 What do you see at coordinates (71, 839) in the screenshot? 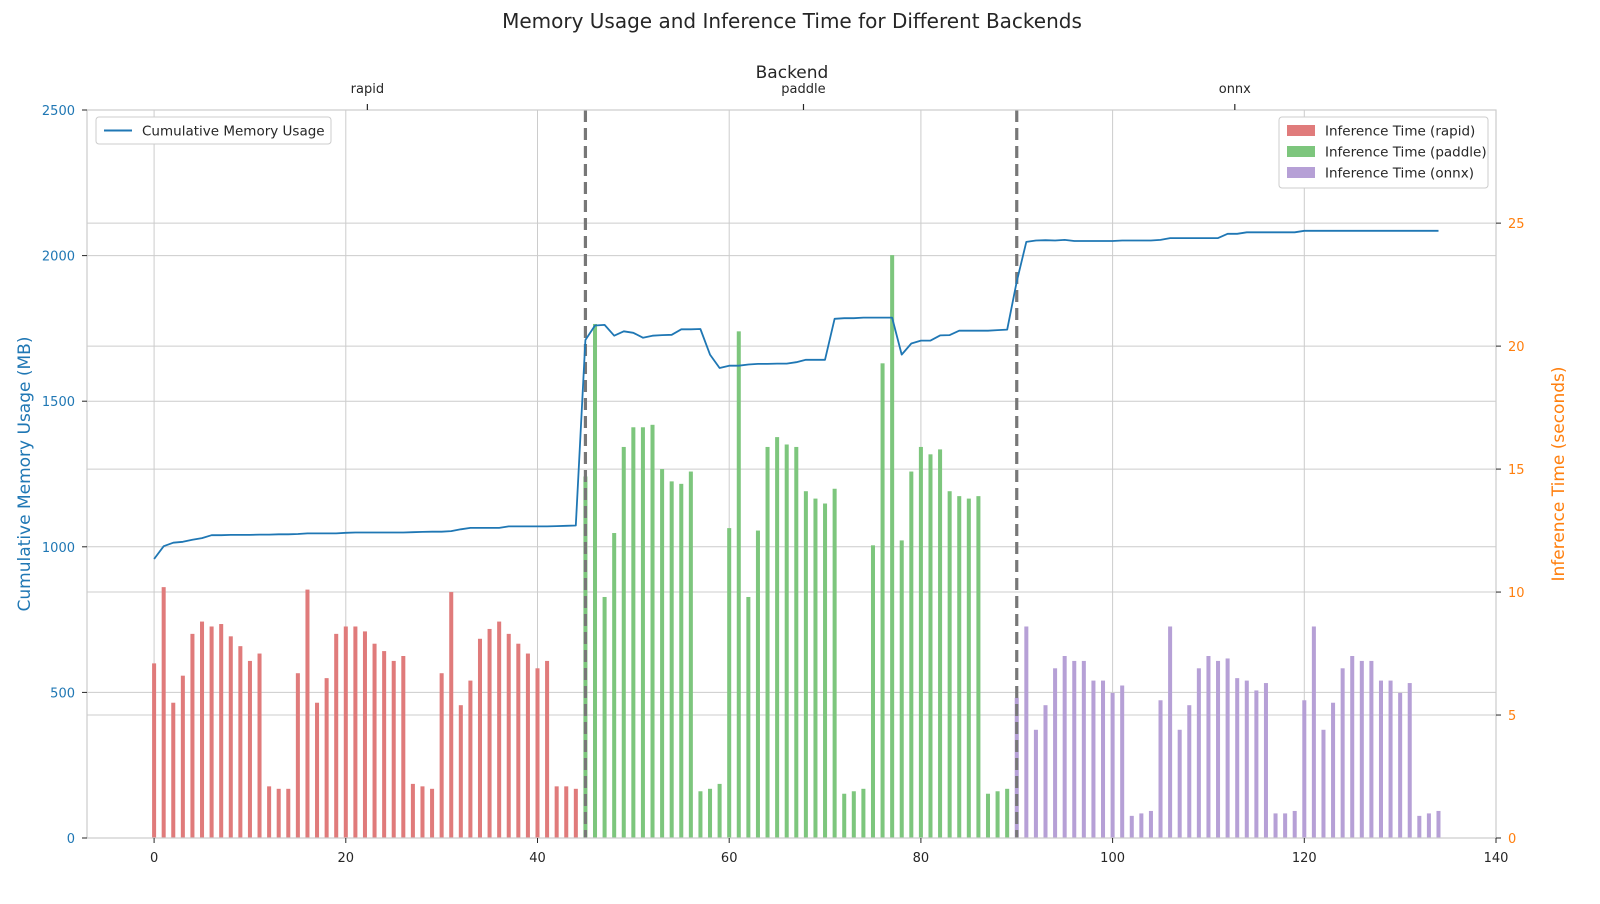
I see `left-y-tick-label: 0` at bounding box center [71, 839].